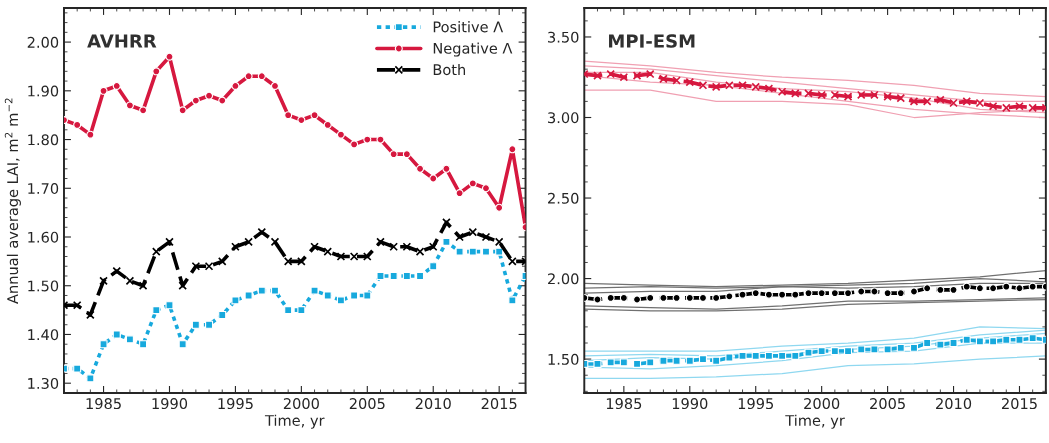 Image resolution: width=1049 pixels, height=443 pixels. I want to click on y-axis-title: Annual average LAI, m$^{2}$ m$^{−2}$, so click(12, 201).